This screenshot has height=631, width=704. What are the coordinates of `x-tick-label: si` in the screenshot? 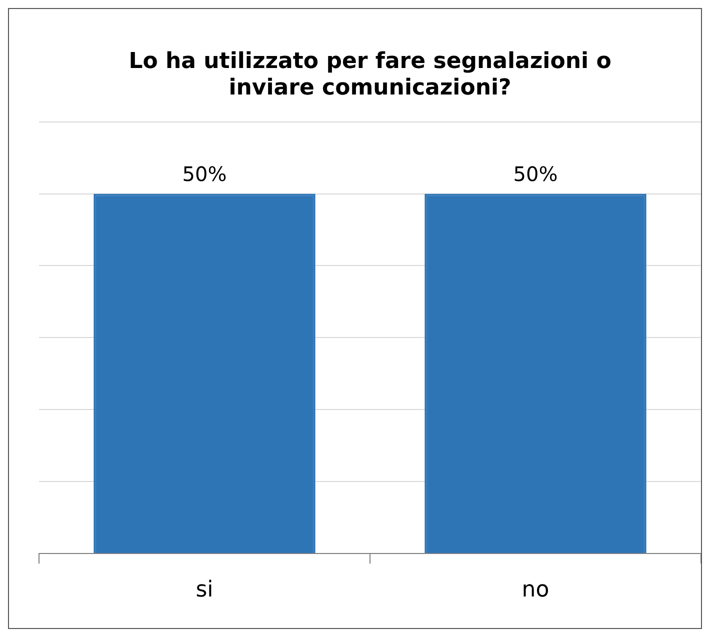 It's located at (205, 590).